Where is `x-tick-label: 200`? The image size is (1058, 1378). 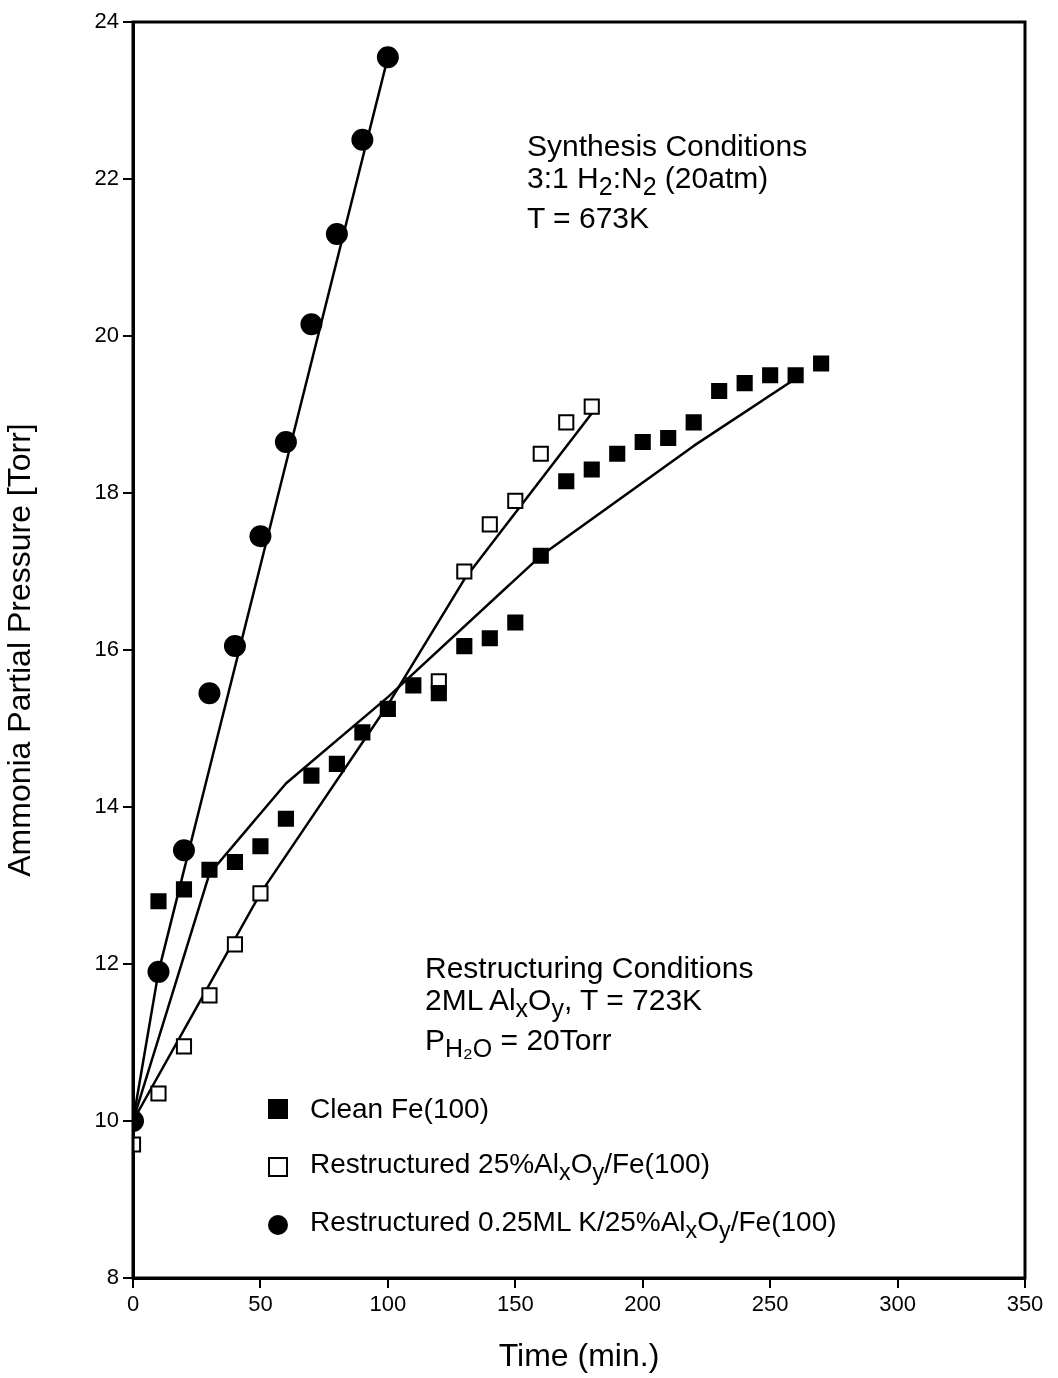
x-tick-label: 200 is located at coordinates (643, 1304).